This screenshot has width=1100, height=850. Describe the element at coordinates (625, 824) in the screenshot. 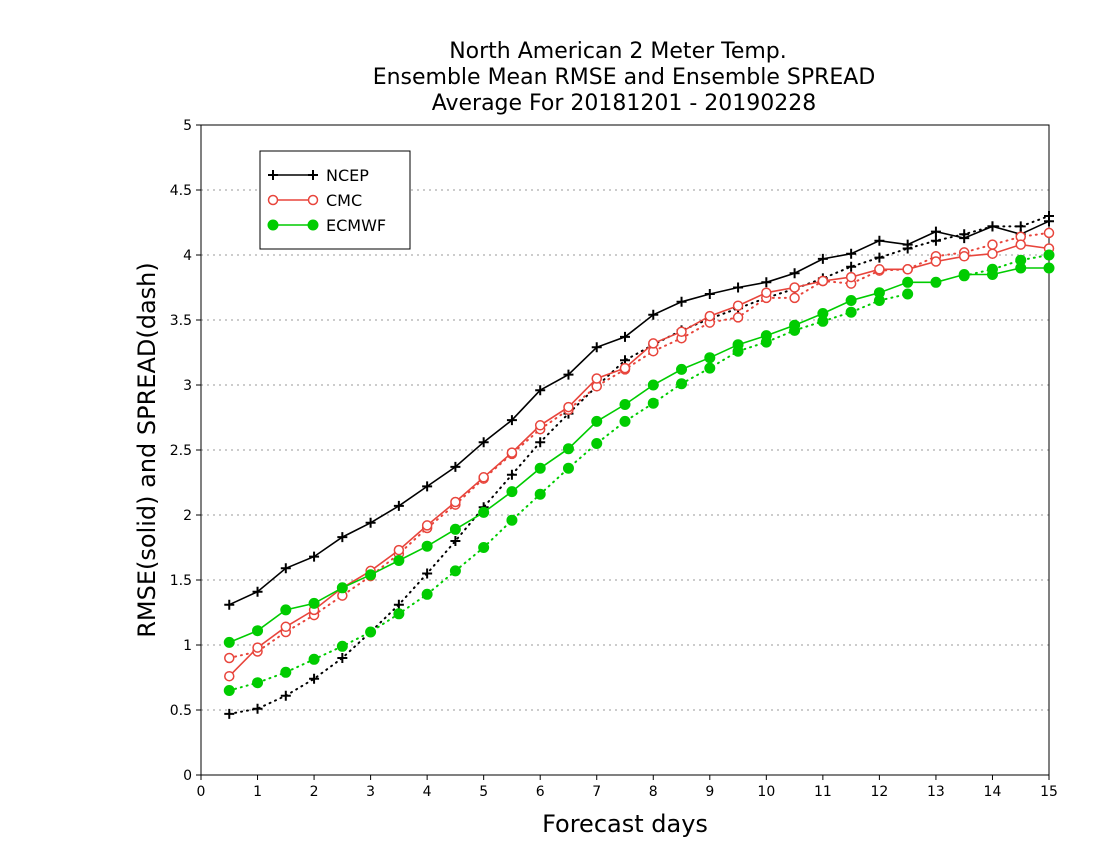

I see `x-axis-label: Forecast days` at that location.